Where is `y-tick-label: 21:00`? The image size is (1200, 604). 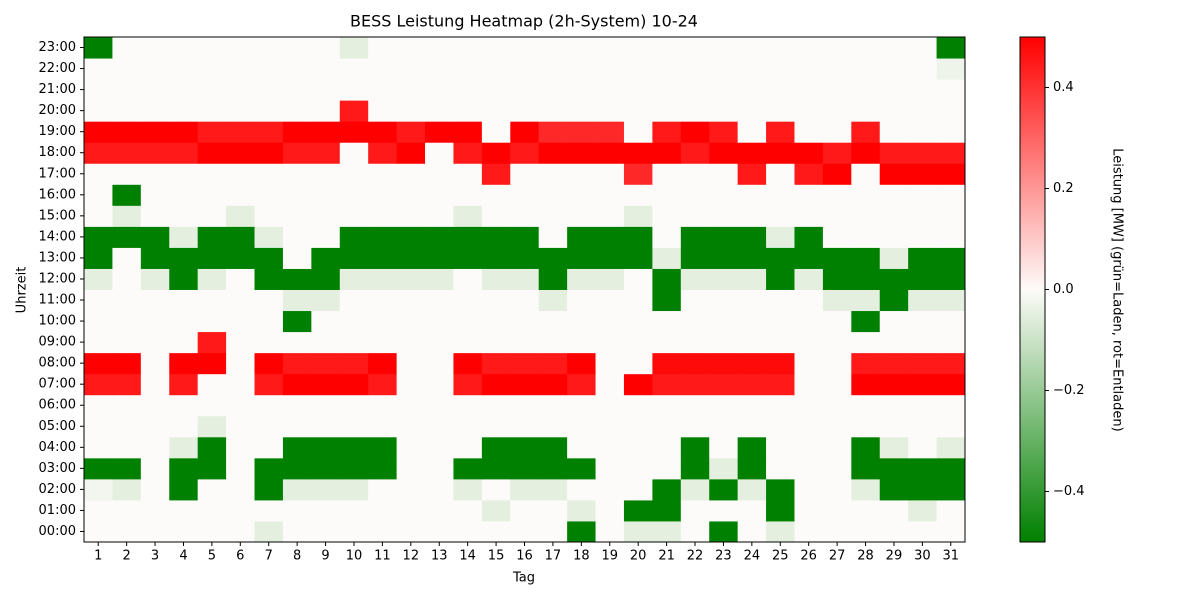 y-tick-label: 21:00 is located at coordinates (57, 89).